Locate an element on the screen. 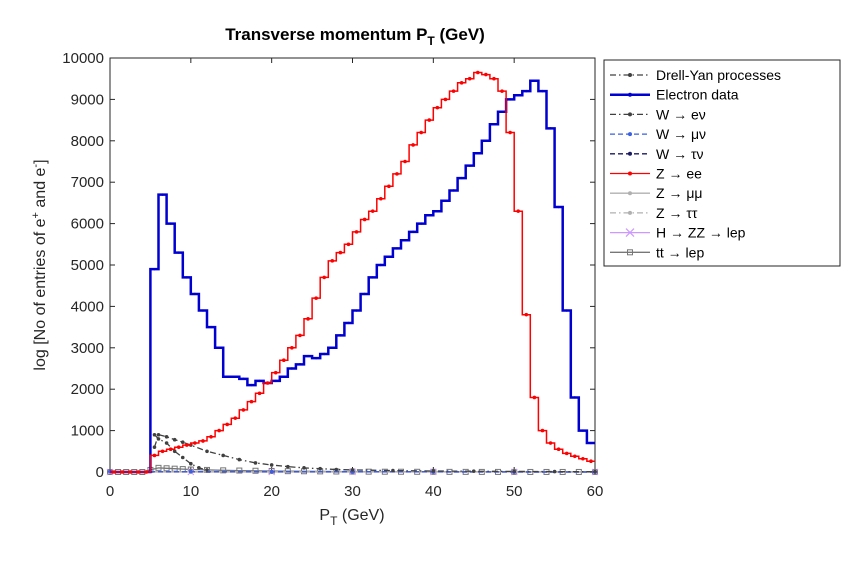 The image size is (851, 567). y-tick-label: 7000 is located at coordinates (87, 182).